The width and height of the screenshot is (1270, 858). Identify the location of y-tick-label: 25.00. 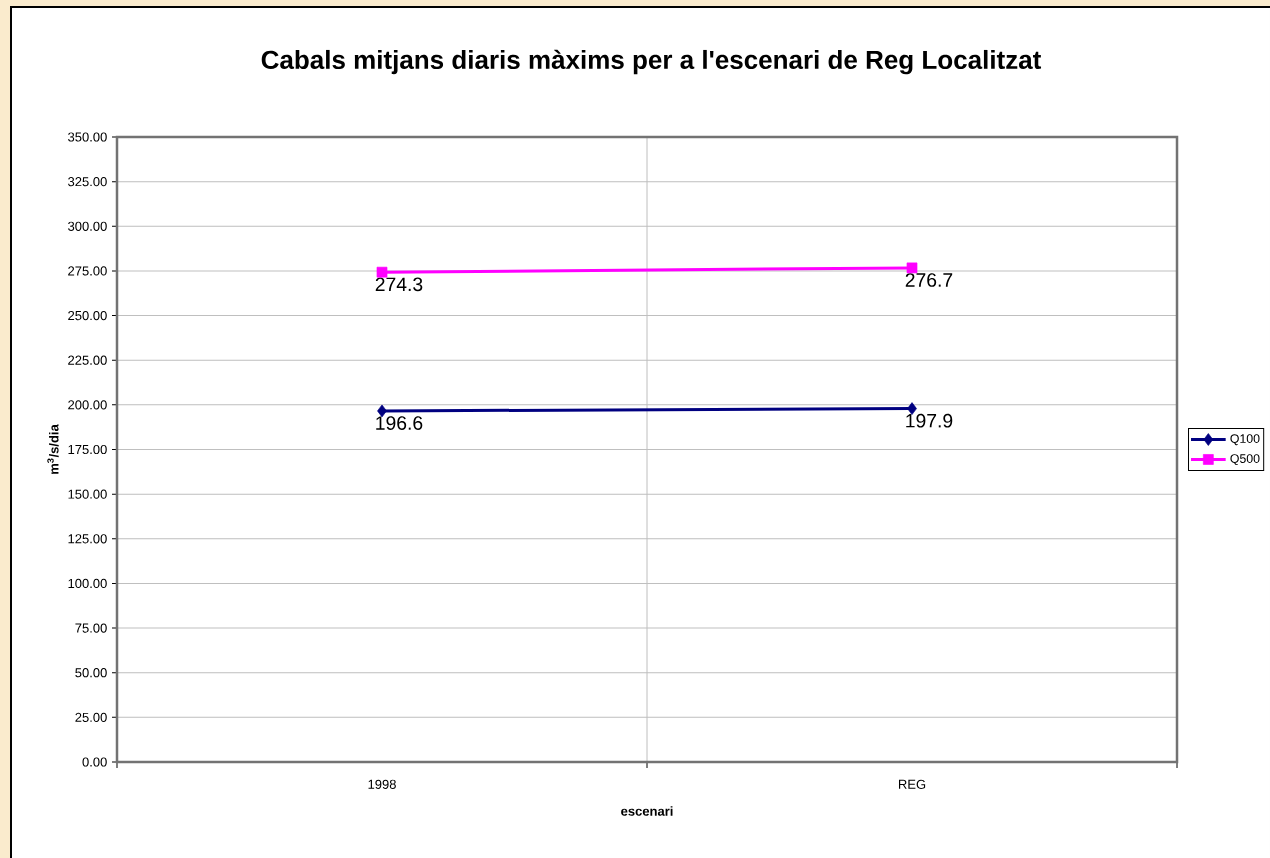
(91, 717).